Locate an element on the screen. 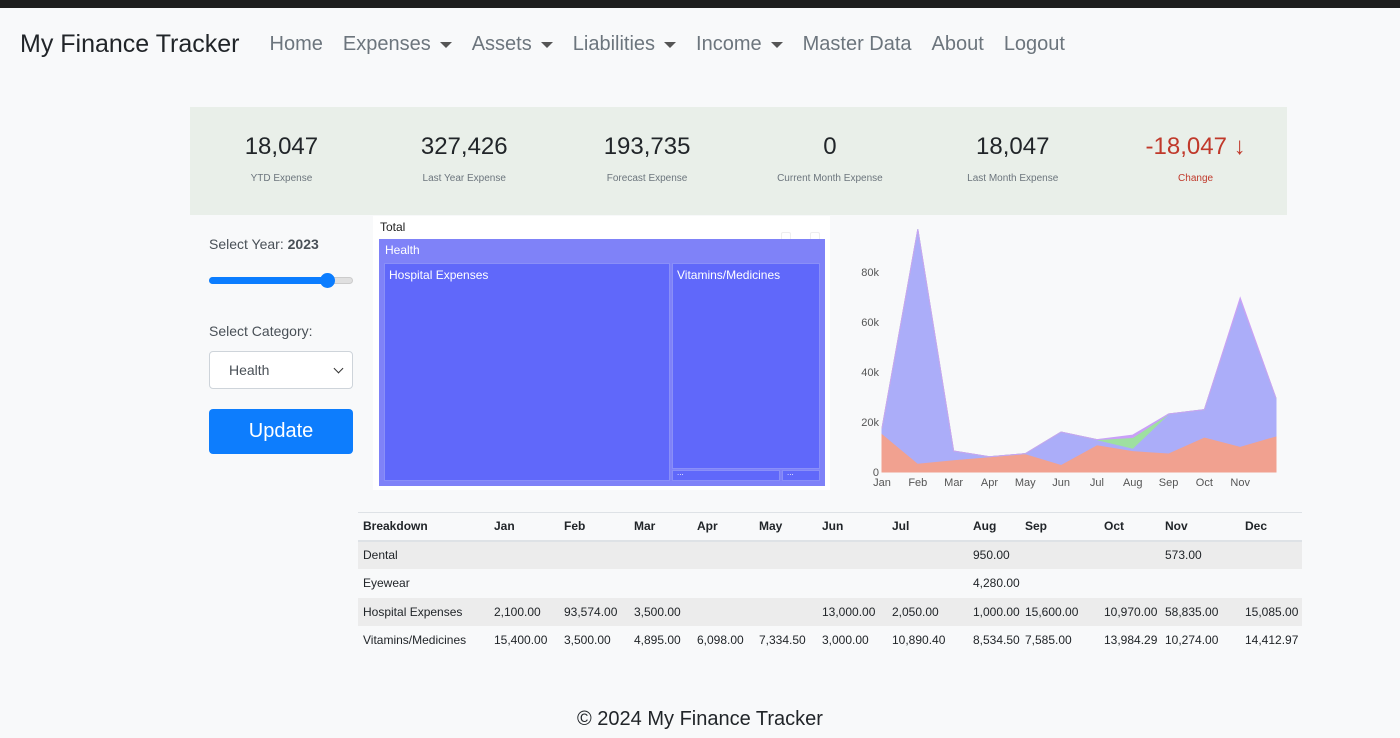  x-tick-label: Jul is located at coordinates (1097, 483).